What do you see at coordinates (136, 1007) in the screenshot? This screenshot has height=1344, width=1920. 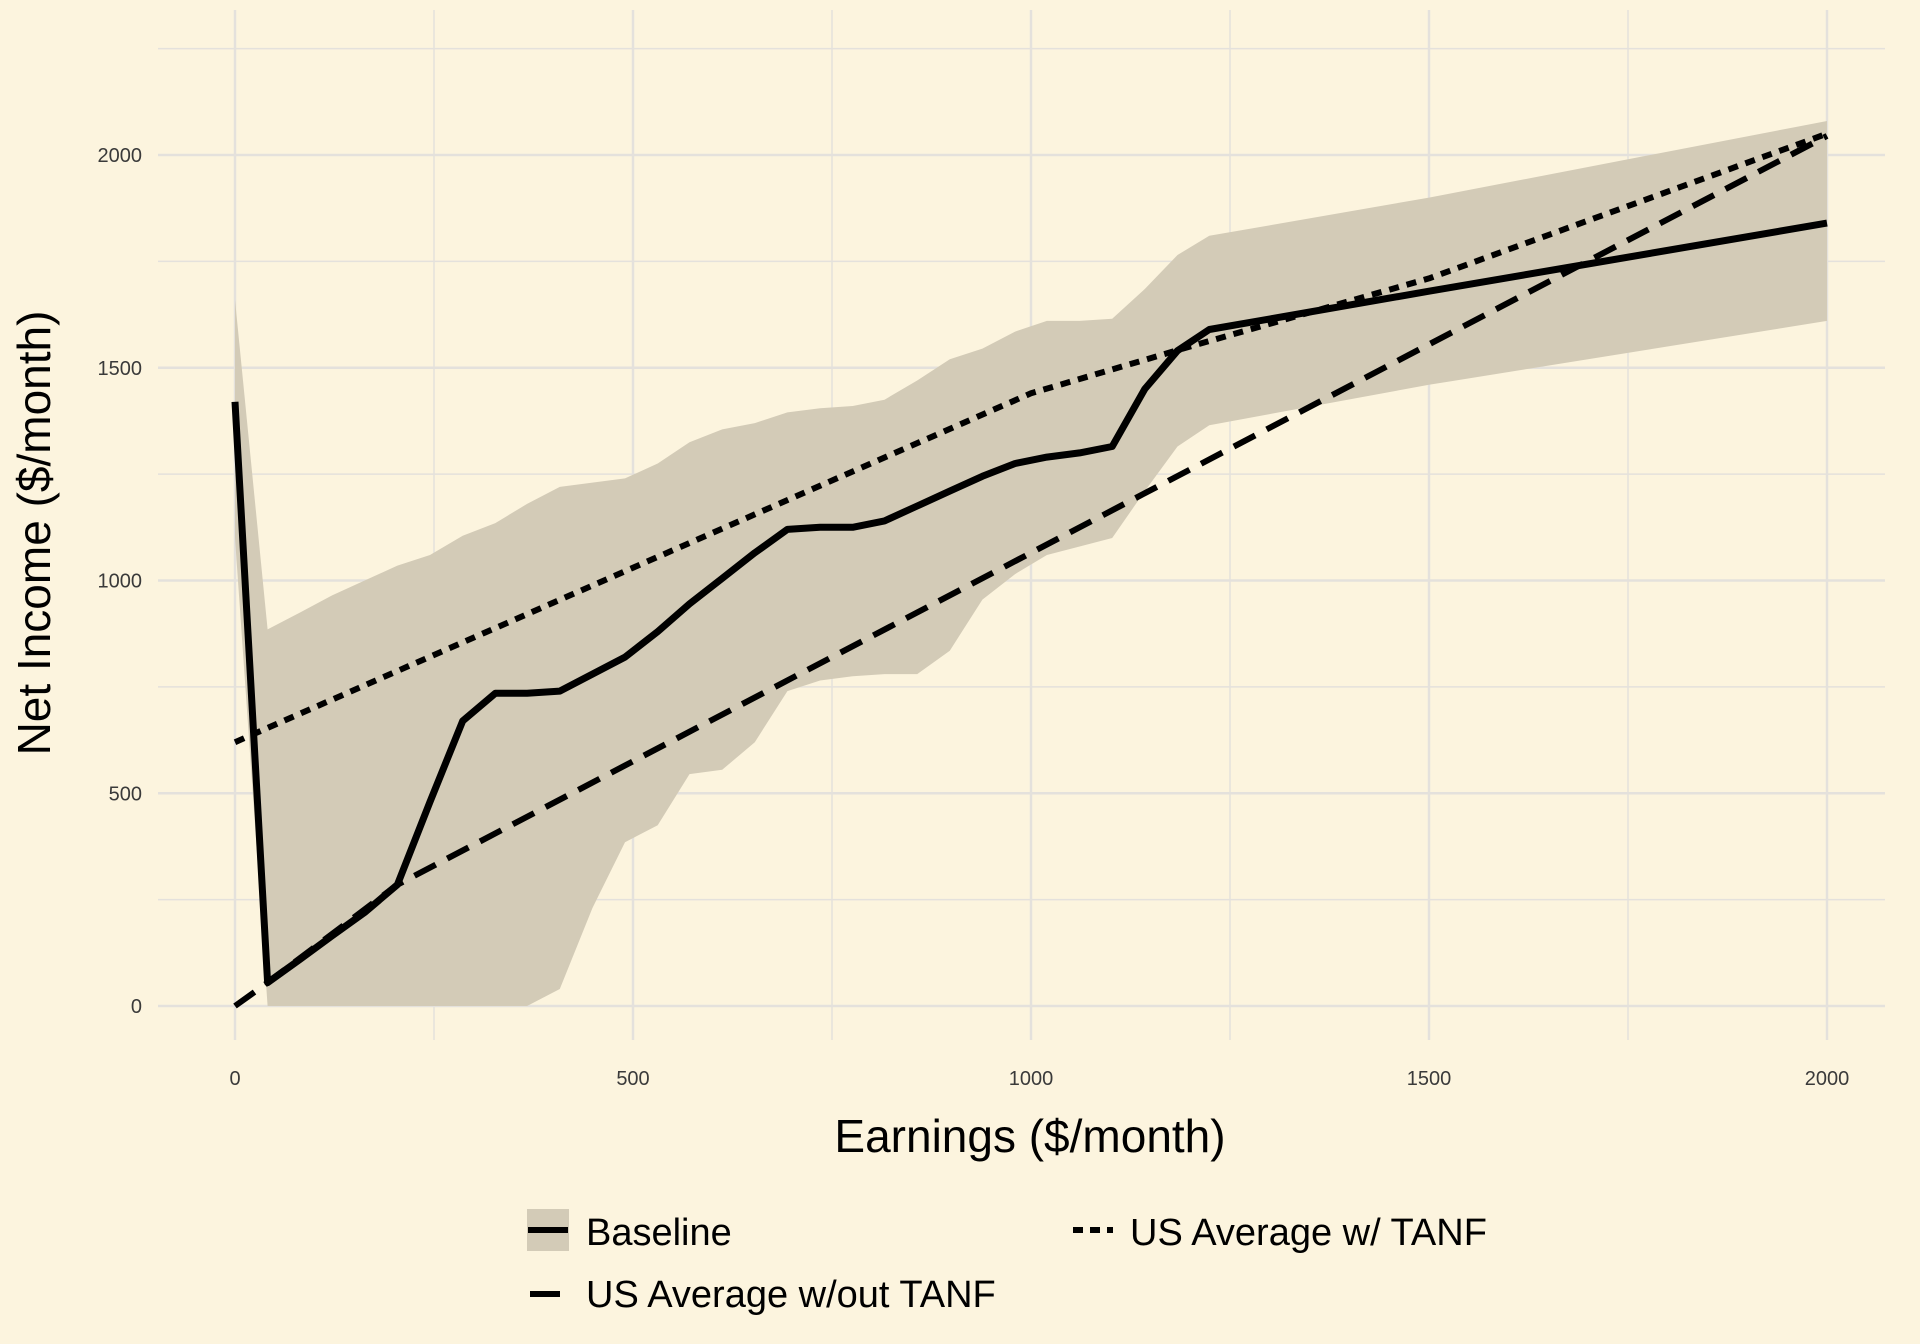 I see `y-tick-label: 0` at bounding box center [136, 1007].